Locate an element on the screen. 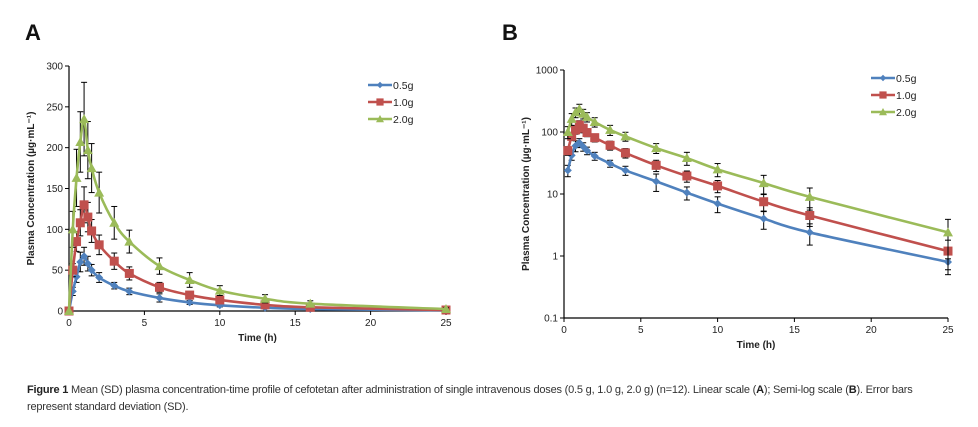  panel-letter-b: B is located at coordinates (510, 32).